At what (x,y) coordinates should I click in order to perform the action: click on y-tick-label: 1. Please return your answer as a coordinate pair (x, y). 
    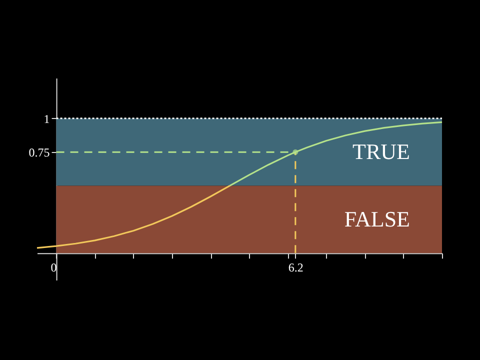
    Looking at the image, I should click on (47, 119).